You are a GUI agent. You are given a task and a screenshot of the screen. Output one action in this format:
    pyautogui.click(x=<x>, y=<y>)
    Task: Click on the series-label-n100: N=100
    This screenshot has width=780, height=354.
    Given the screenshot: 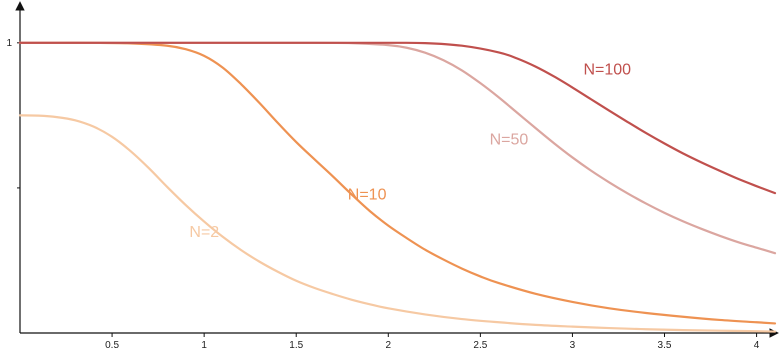 What is the action you would take?
    pyautogui.click(x=607, y=70)
    